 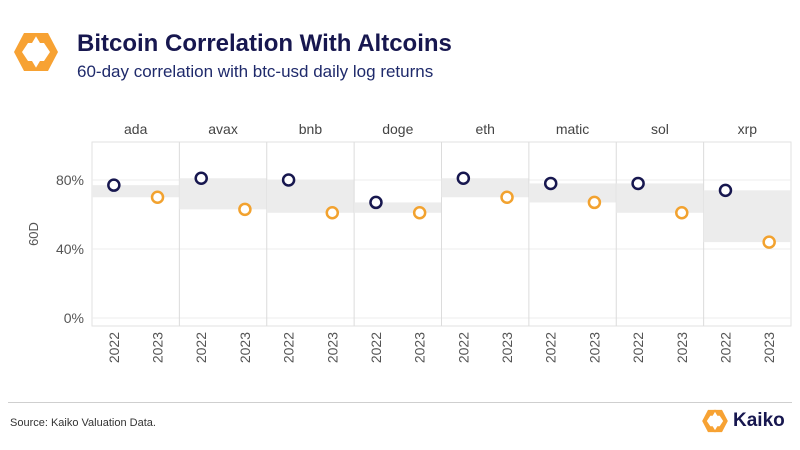 What do you see at coordinates (74, 318) in the screenshot?
I see `y-tick-label: 0%` at bounding box center [74, 318].